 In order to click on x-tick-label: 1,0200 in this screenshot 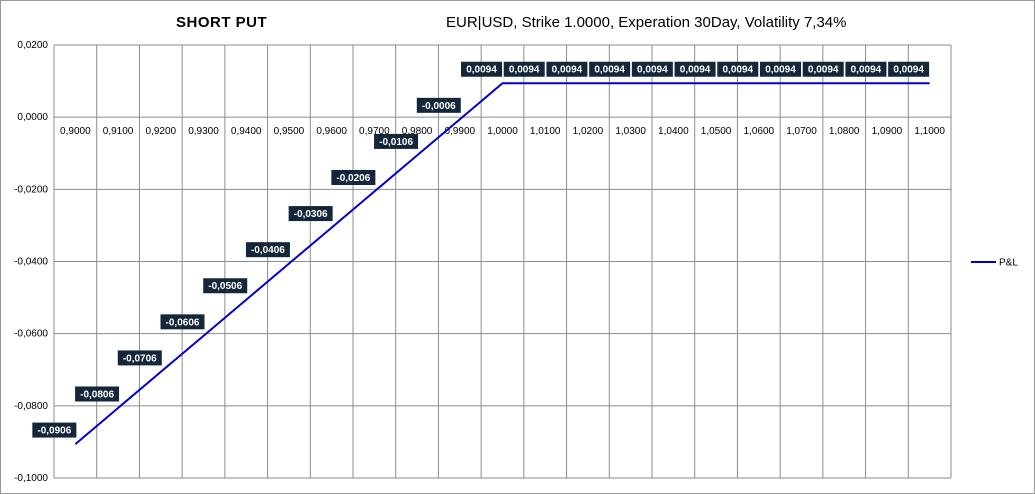, I will do `click(588, 131)`.